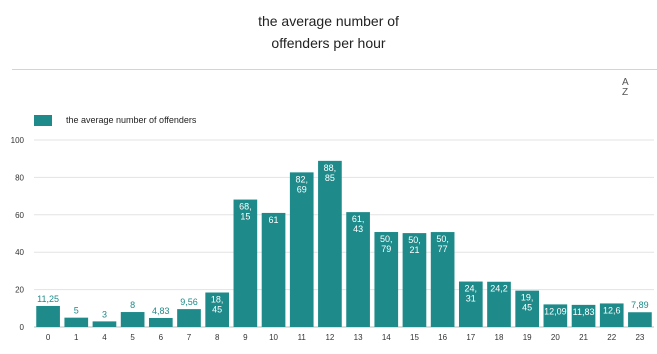  Describe the element at coordinates (132, 337) in the screenshot. I see `x-tick-label-5: 5` at that location.